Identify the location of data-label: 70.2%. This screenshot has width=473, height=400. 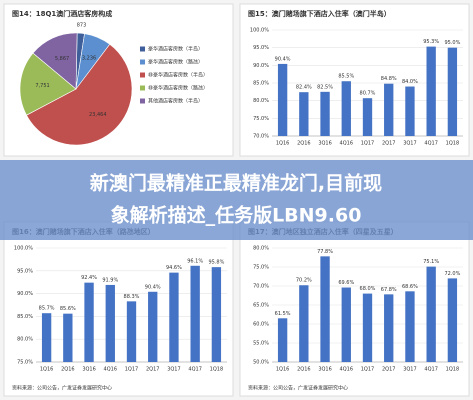
(304, 281).